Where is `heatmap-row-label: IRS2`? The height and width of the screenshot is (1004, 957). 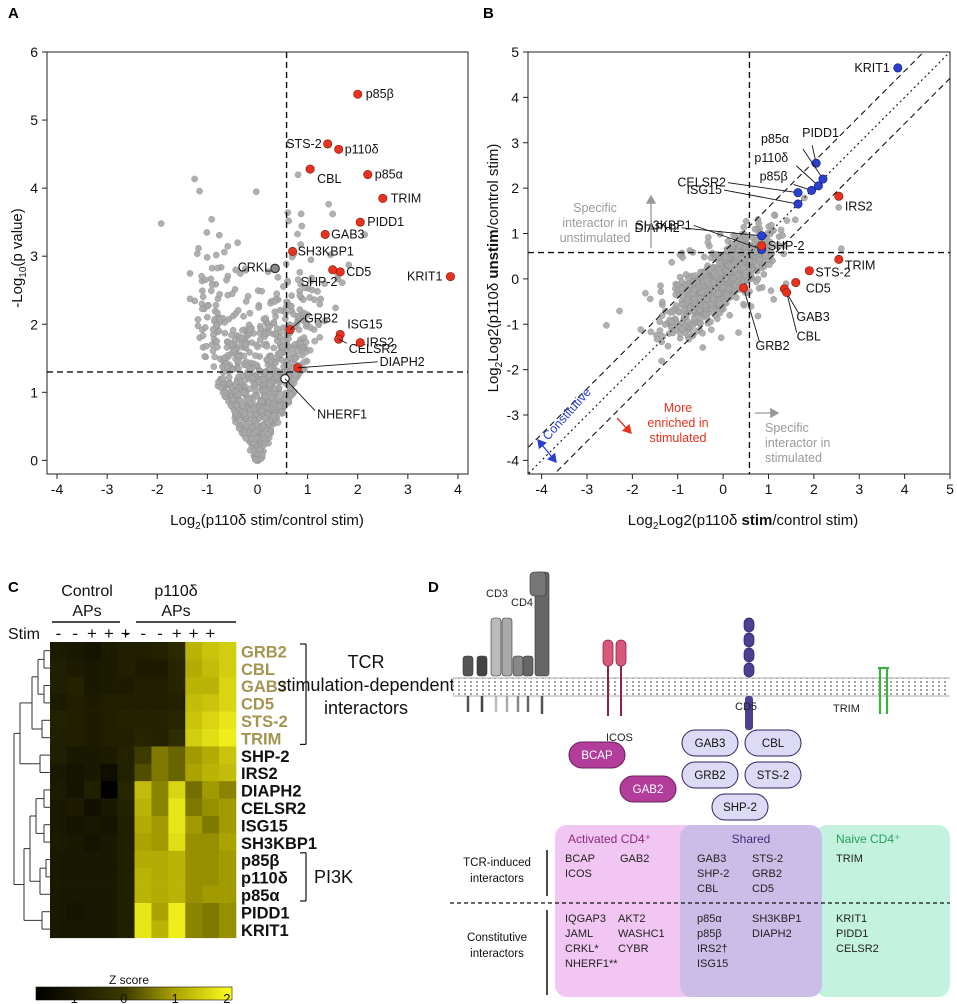 heatmap-row-label: IRS2 is located at coordinates (259, 774).